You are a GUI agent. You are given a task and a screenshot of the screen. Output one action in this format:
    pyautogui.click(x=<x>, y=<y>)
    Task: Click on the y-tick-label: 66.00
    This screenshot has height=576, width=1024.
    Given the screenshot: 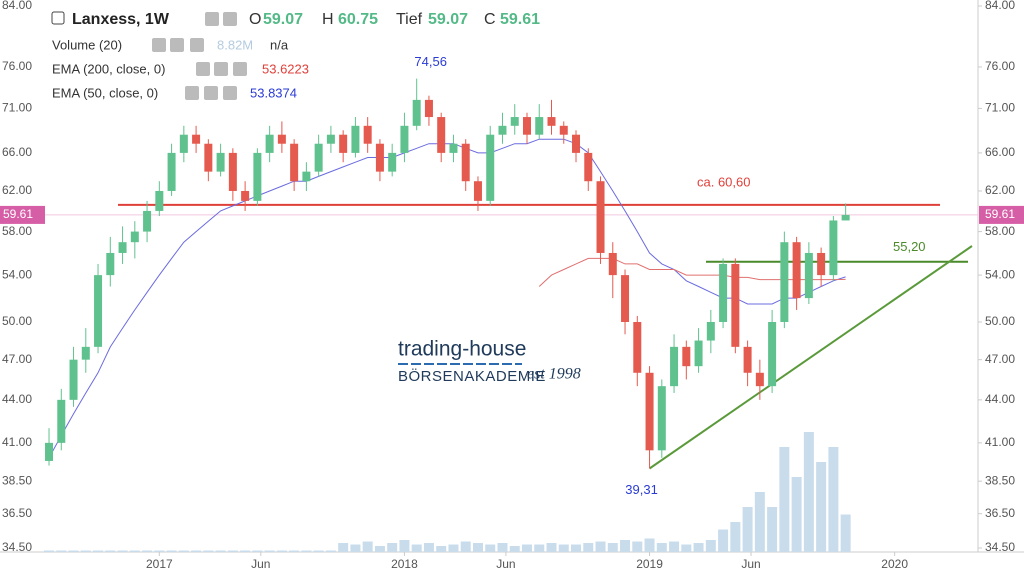 What is the action you would take?
    pyautogui.click(x=1000, y=152)
    